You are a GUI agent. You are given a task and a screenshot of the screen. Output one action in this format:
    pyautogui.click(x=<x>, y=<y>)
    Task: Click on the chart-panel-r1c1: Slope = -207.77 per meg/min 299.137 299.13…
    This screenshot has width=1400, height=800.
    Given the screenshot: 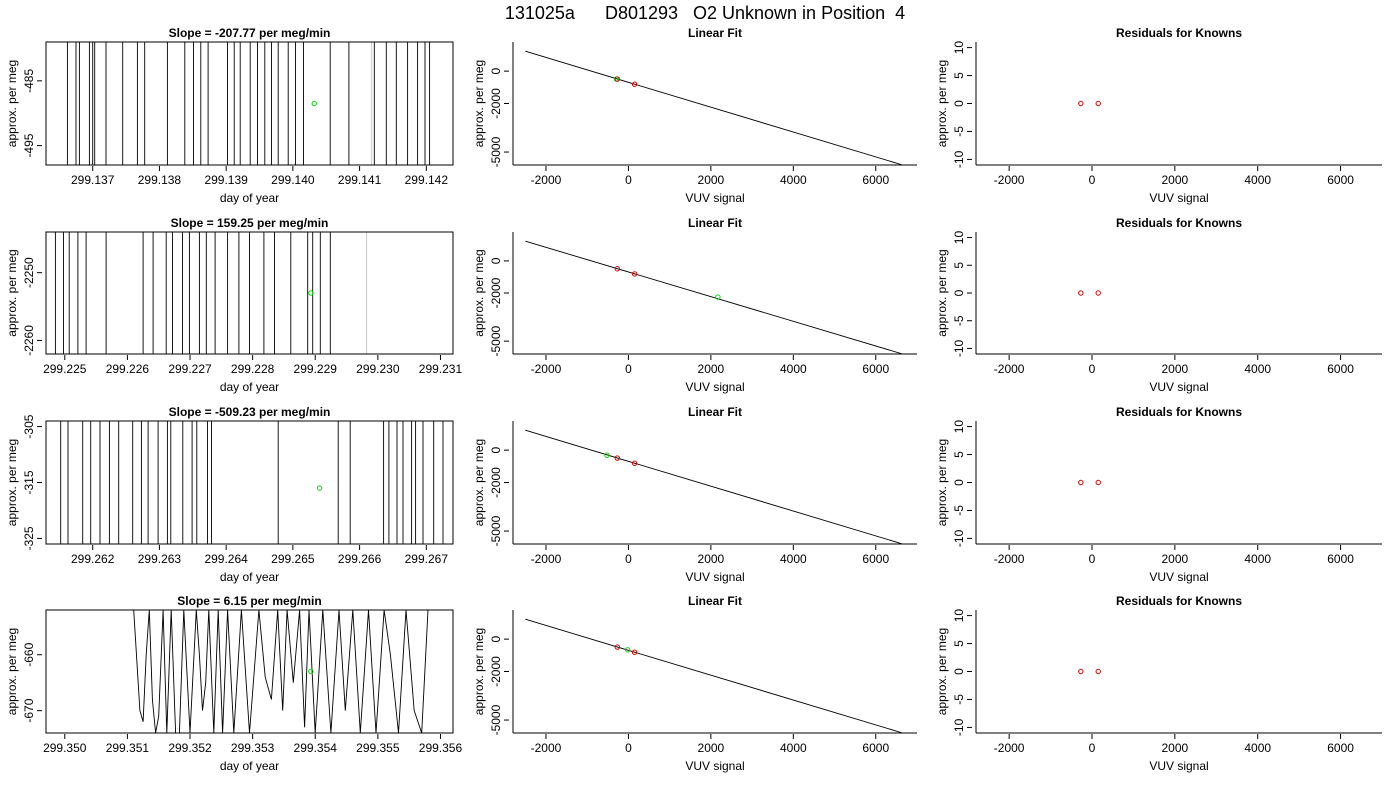 What is the action you would take?
    pyautogui.click(x=229, y=115)
    